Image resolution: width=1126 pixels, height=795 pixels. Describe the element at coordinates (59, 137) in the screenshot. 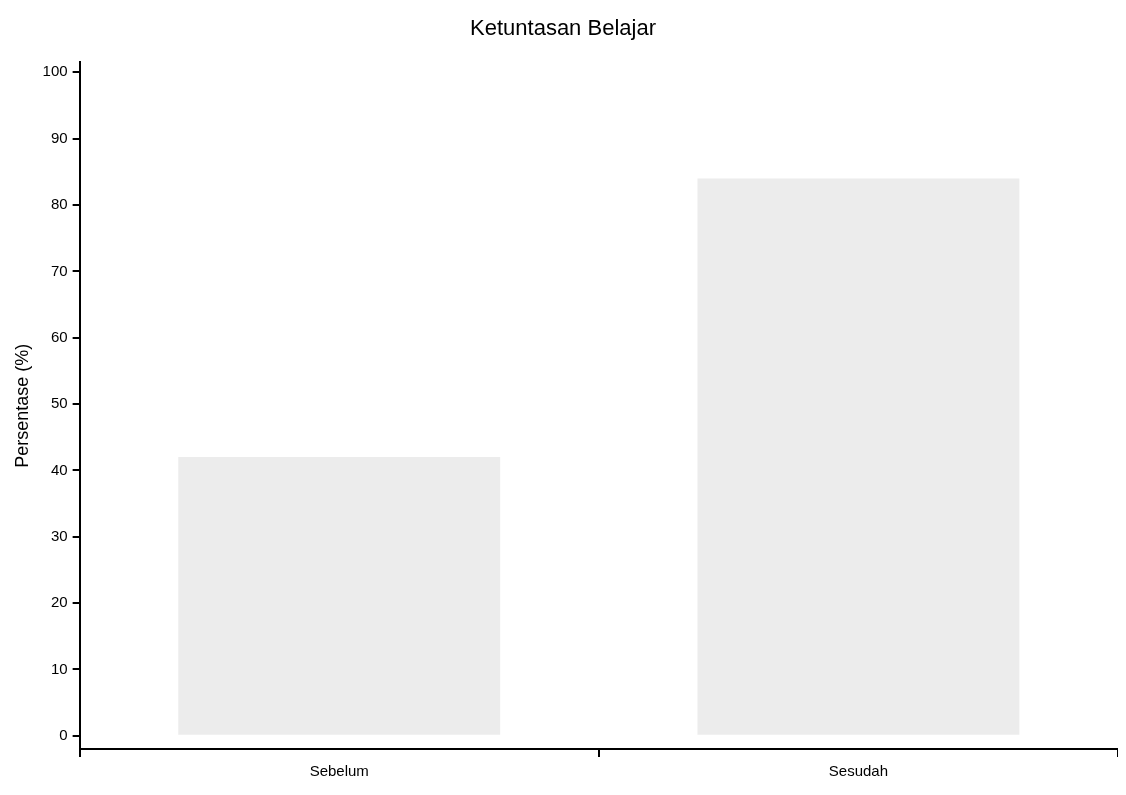

I see `y-tick-label: 90` at that location.